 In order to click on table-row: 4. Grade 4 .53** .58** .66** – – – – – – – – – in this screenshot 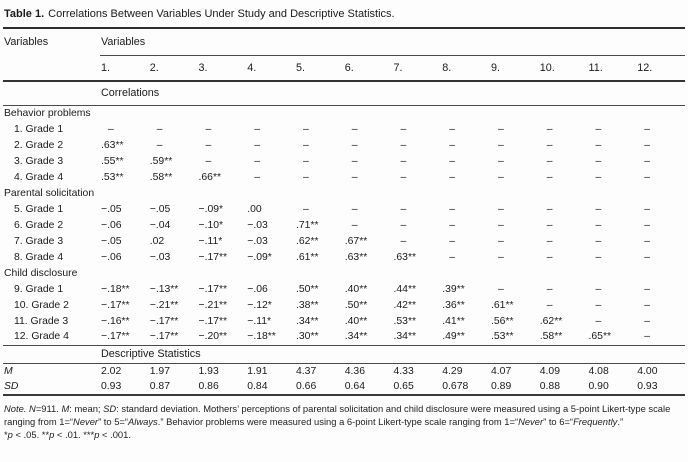, I will do `click(344, 177)`.